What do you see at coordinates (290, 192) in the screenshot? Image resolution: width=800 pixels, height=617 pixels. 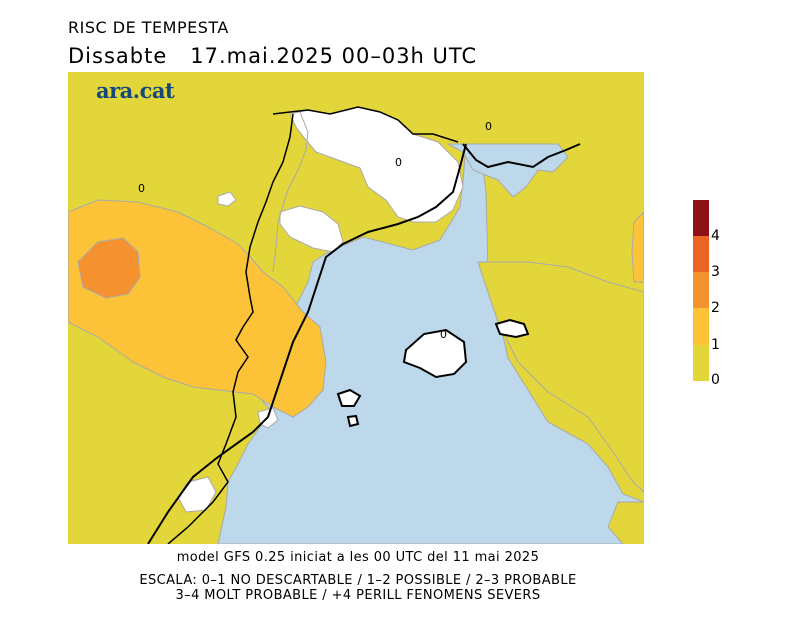 I see `border-secondary` at bounding box center [290, 192].